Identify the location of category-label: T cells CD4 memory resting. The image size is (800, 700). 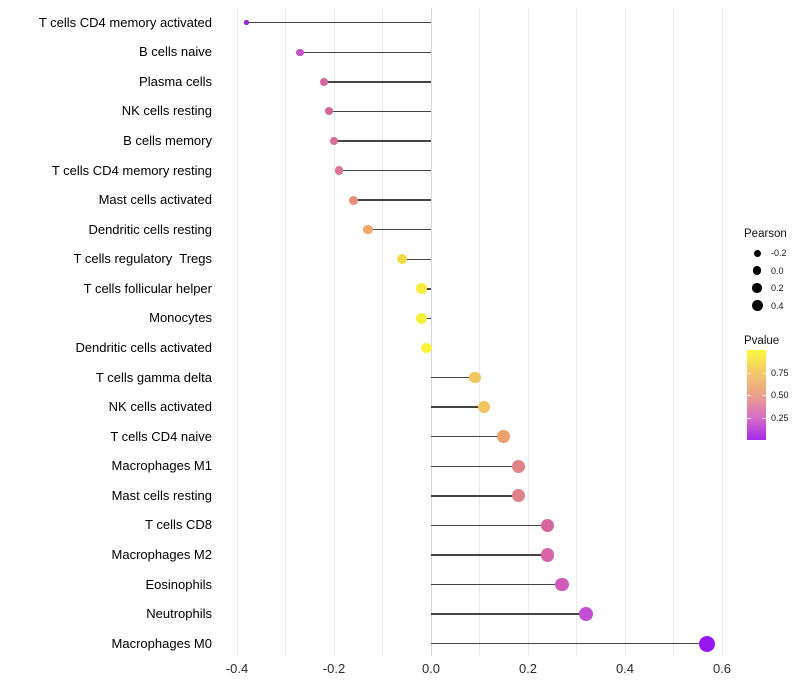
(131, 170).